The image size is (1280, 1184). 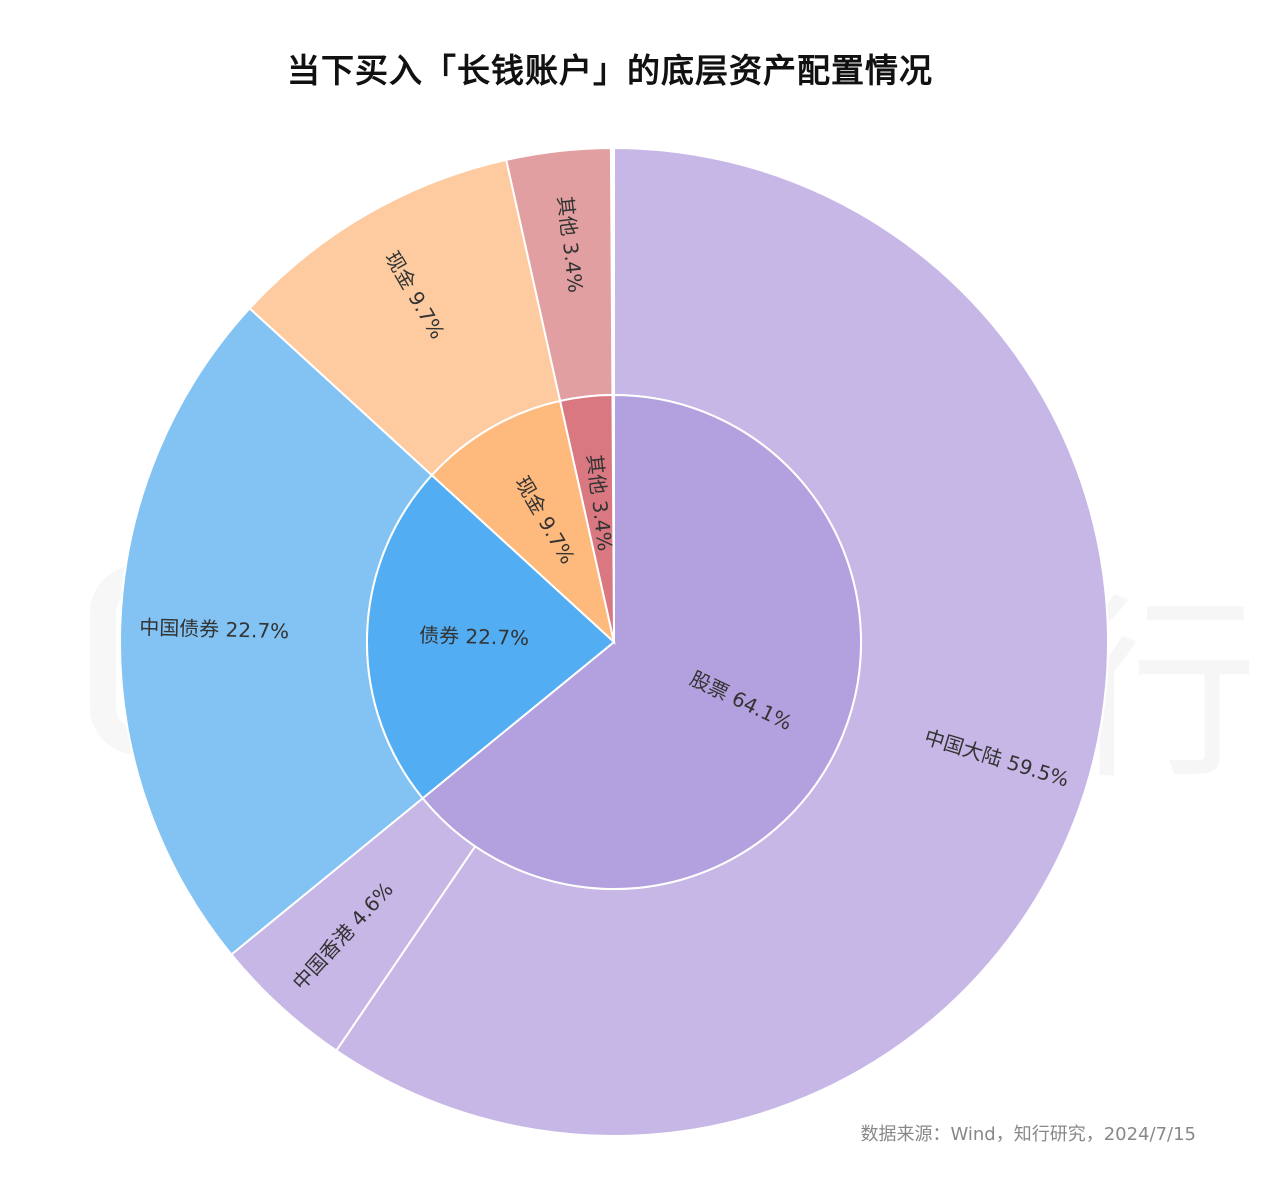 I want to click on chart-title: 当下买入「长钱账户」的底层资产配置情况, so click(x=610, y=70).